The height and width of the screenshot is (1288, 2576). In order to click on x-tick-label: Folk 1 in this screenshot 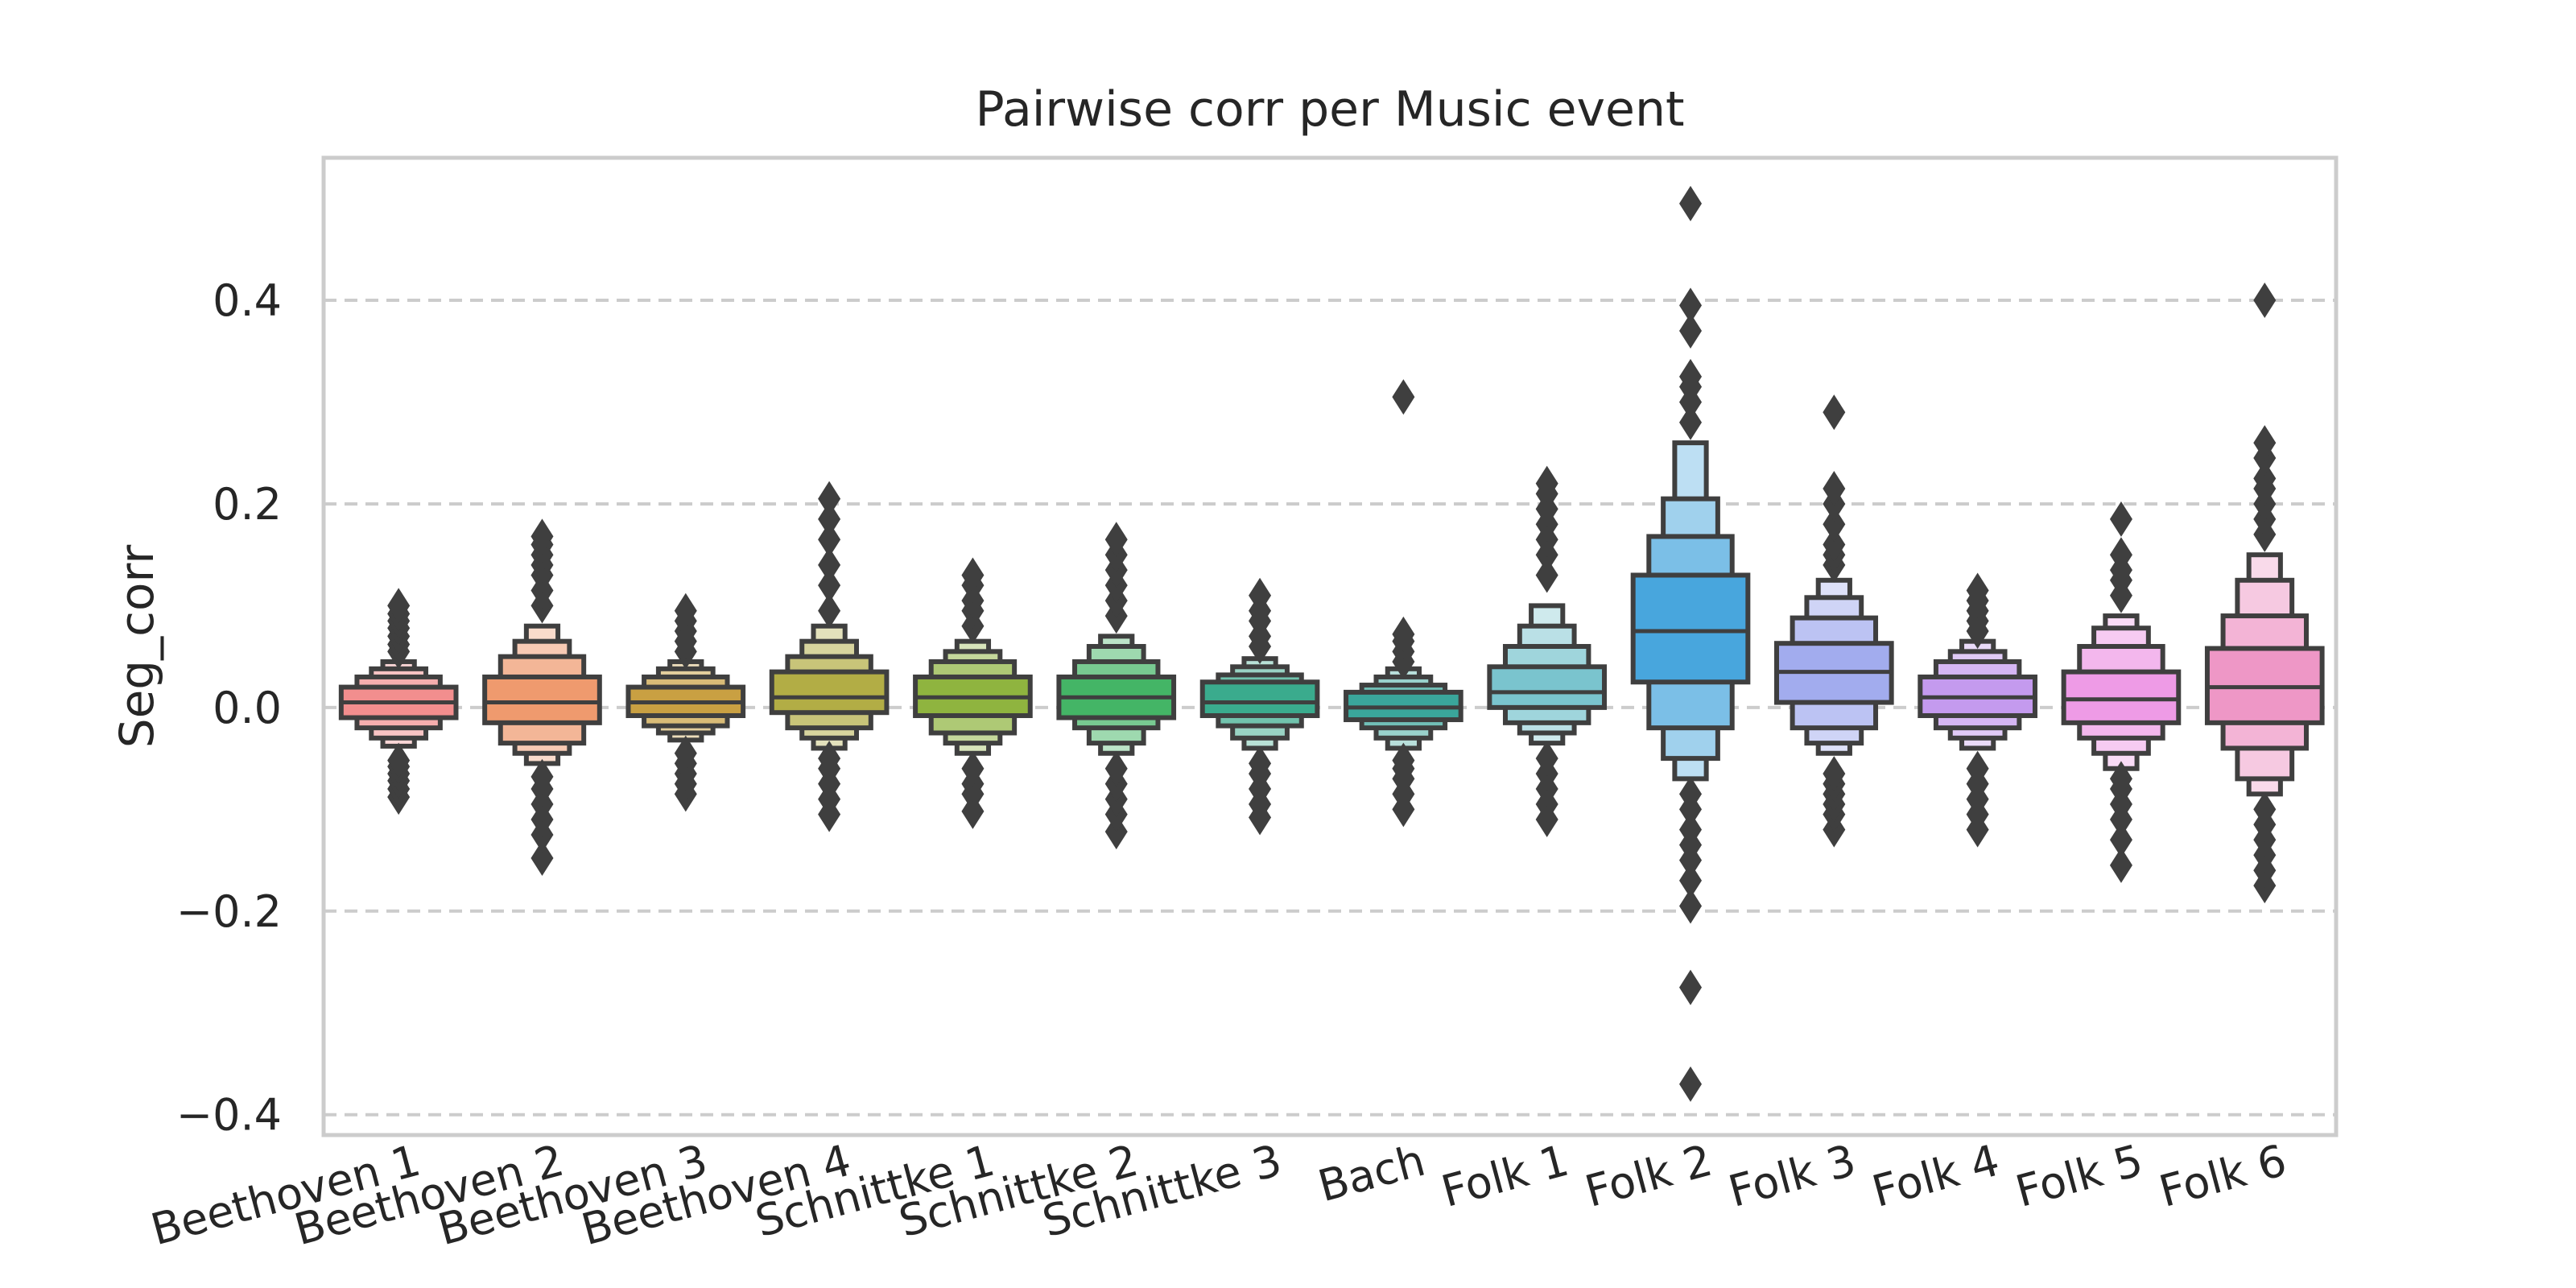, I will do `click(1505, 1176)`.